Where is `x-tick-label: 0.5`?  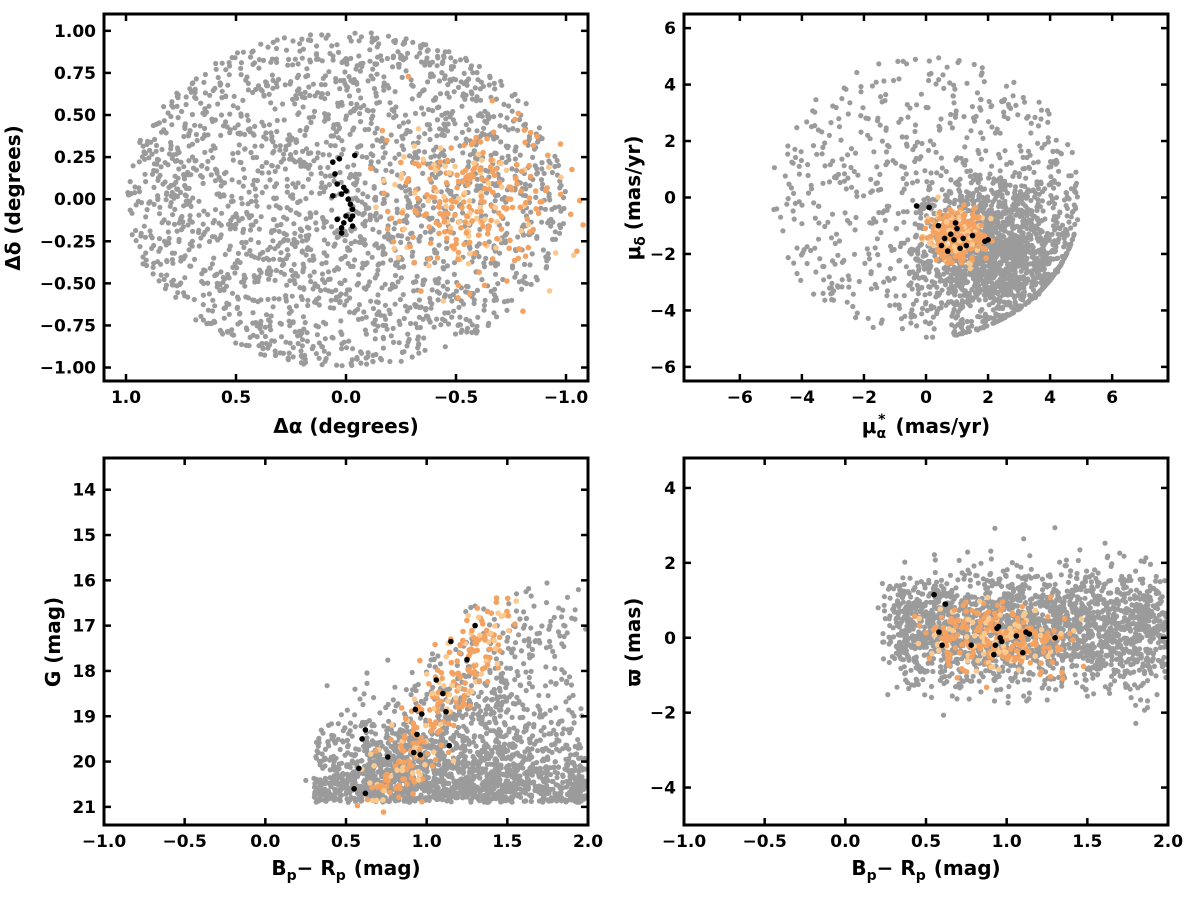 x-tick-label: 0.5 is located at coordinates (236, 398).